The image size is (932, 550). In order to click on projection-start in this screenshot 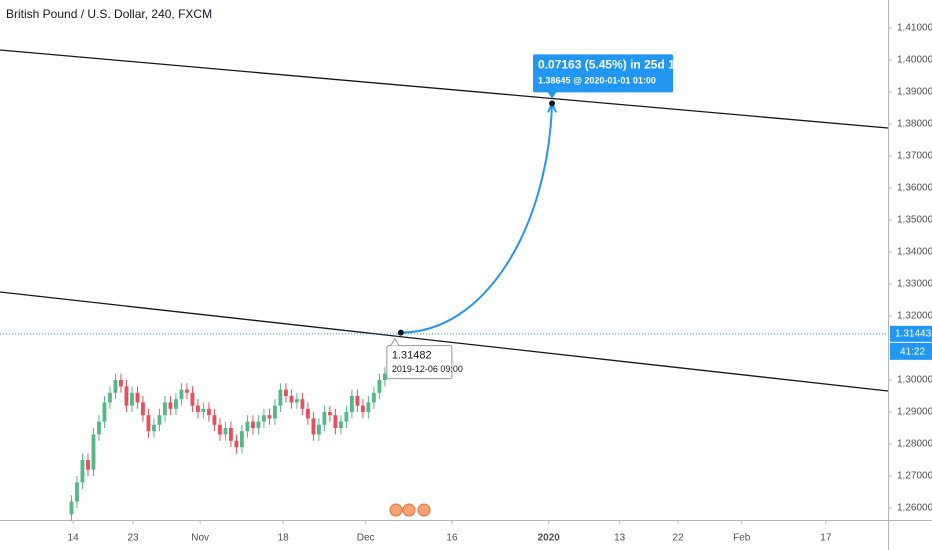, I will do `click(400, 332)`.